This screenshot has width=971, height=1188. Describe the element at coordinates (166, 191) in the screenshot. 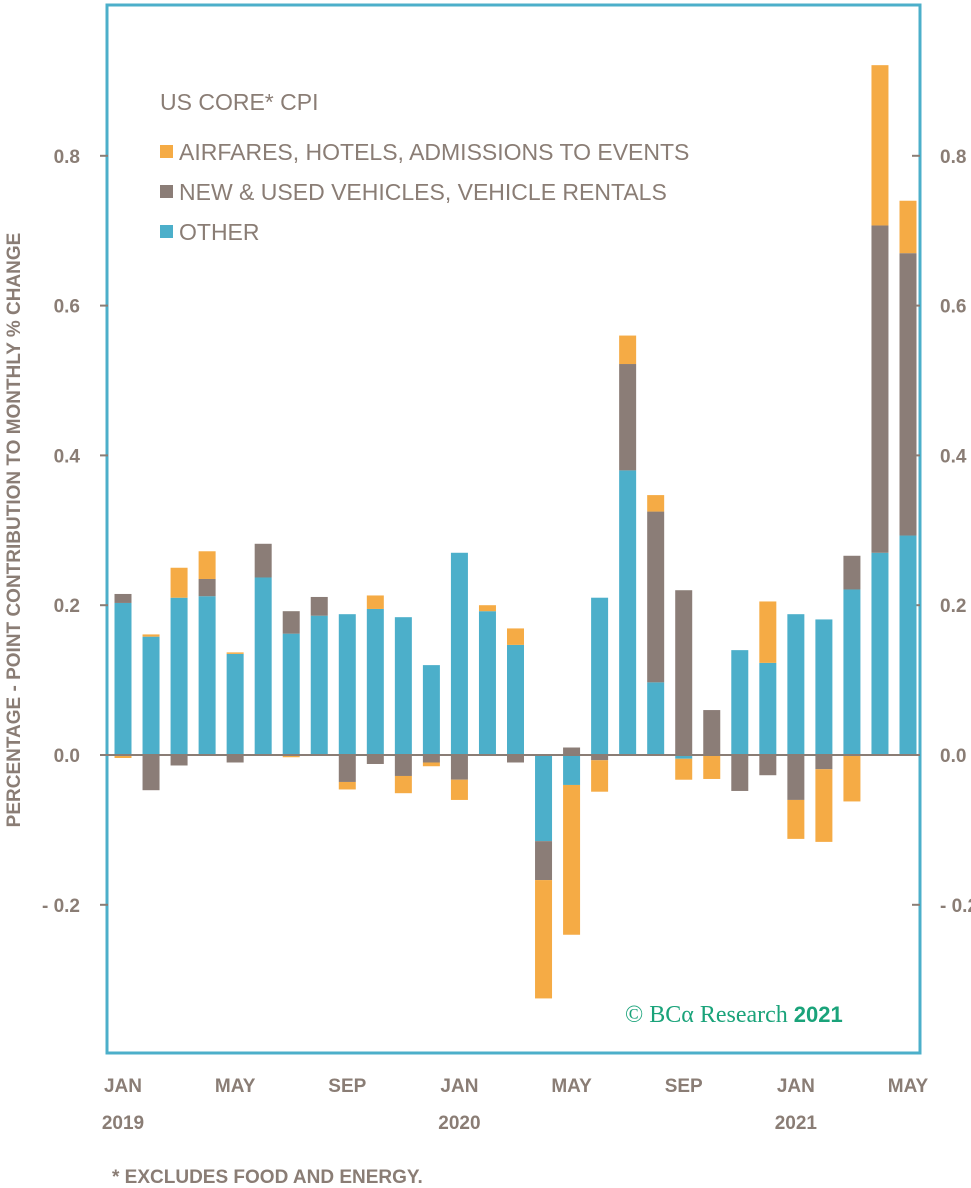

I see `legend-swatch-vehicles` at that location.